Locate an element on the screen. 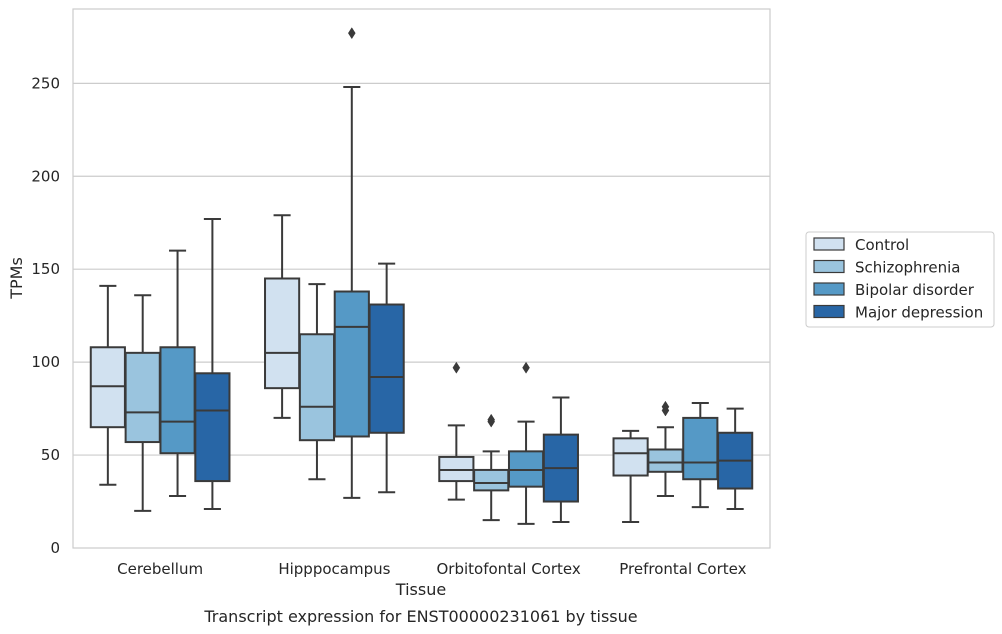  y-tick-label: 0 is located at coordinates (55, 548).